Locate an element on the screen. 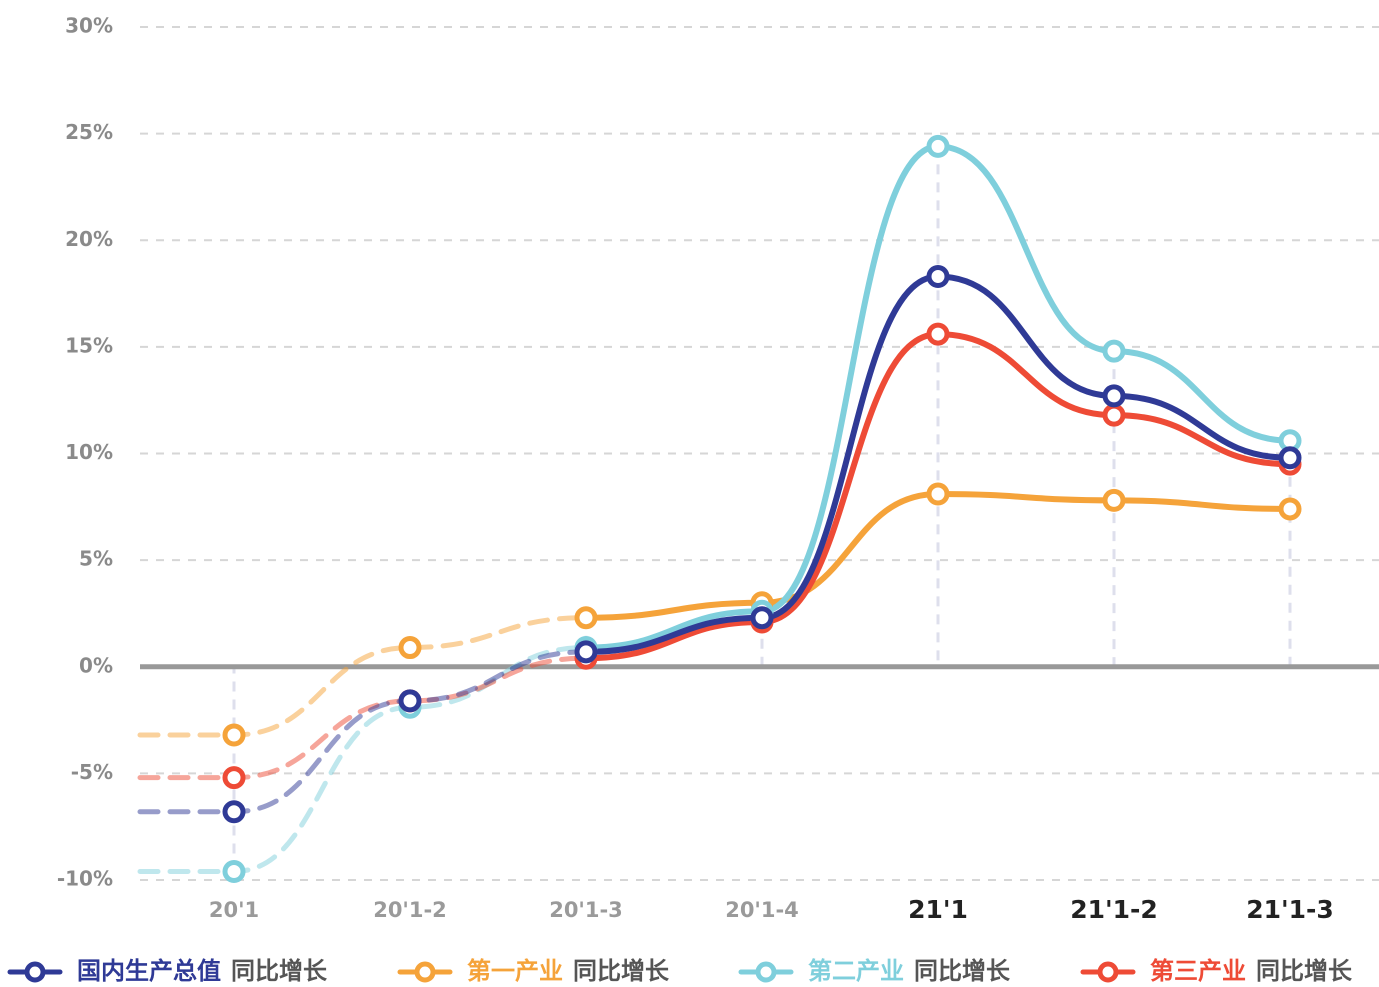 The image size is (1379, 987). y-tick-label: 15% is located at coordinates (89, 345).